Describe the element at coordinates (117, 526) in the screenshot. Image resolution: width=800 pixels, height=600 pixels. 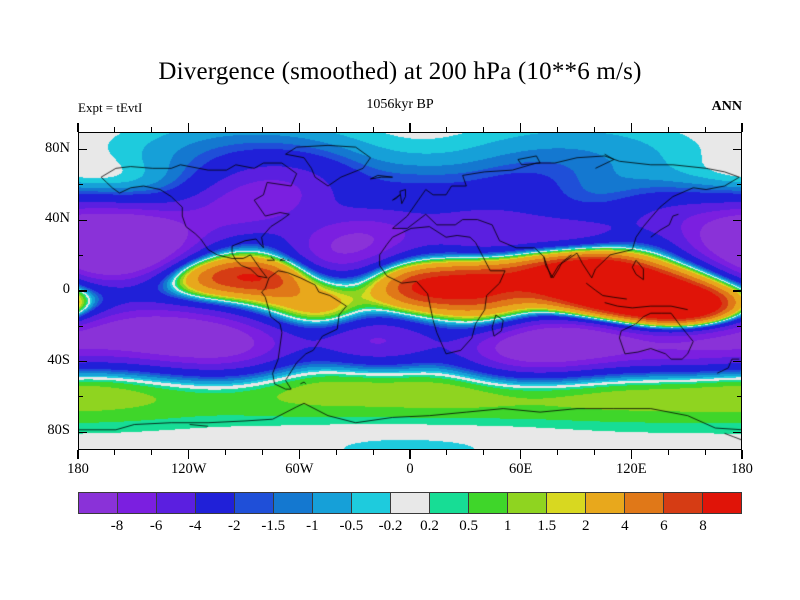
I see `colorbar-tick-label: -8` at that location.